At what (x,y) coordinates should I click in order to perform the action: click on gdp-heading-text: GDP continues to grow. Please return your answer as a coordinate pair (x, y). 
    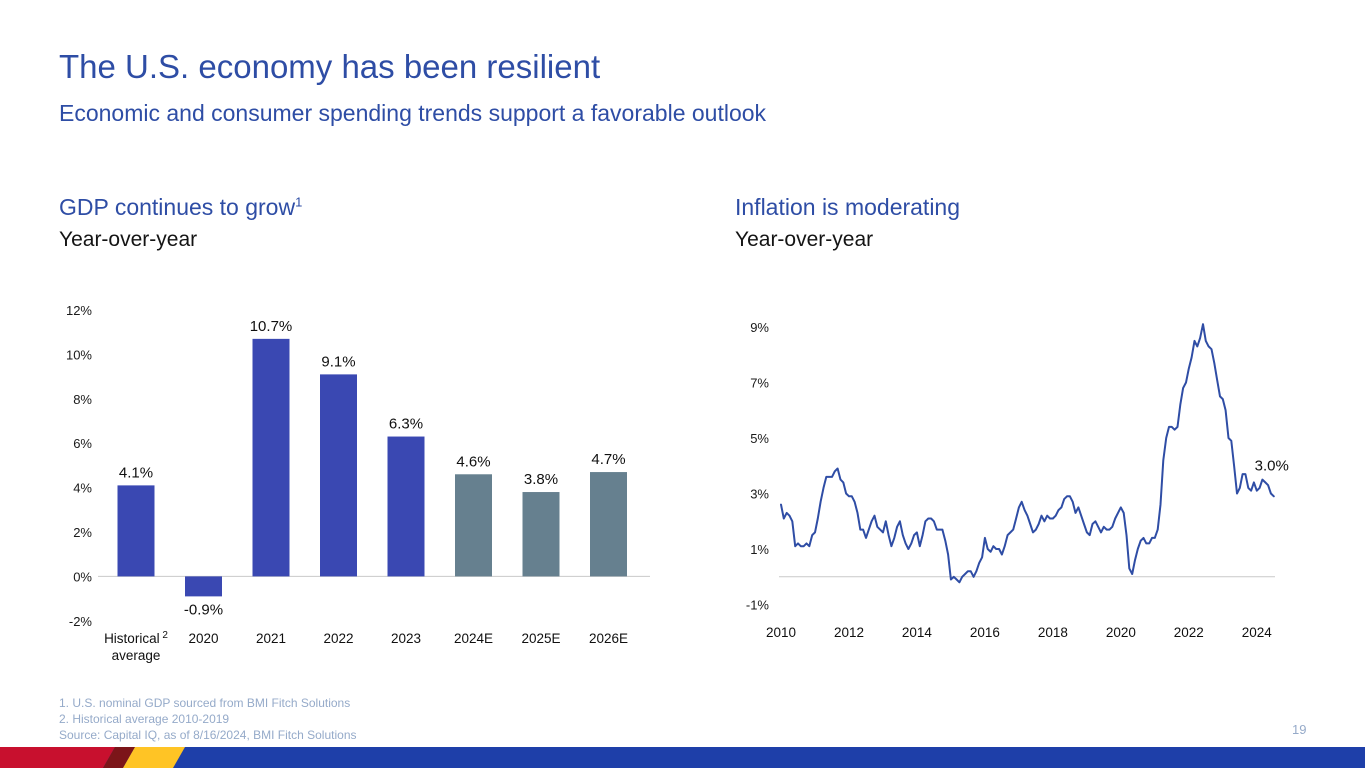
    Looking at the image, I should click on (177, 207).